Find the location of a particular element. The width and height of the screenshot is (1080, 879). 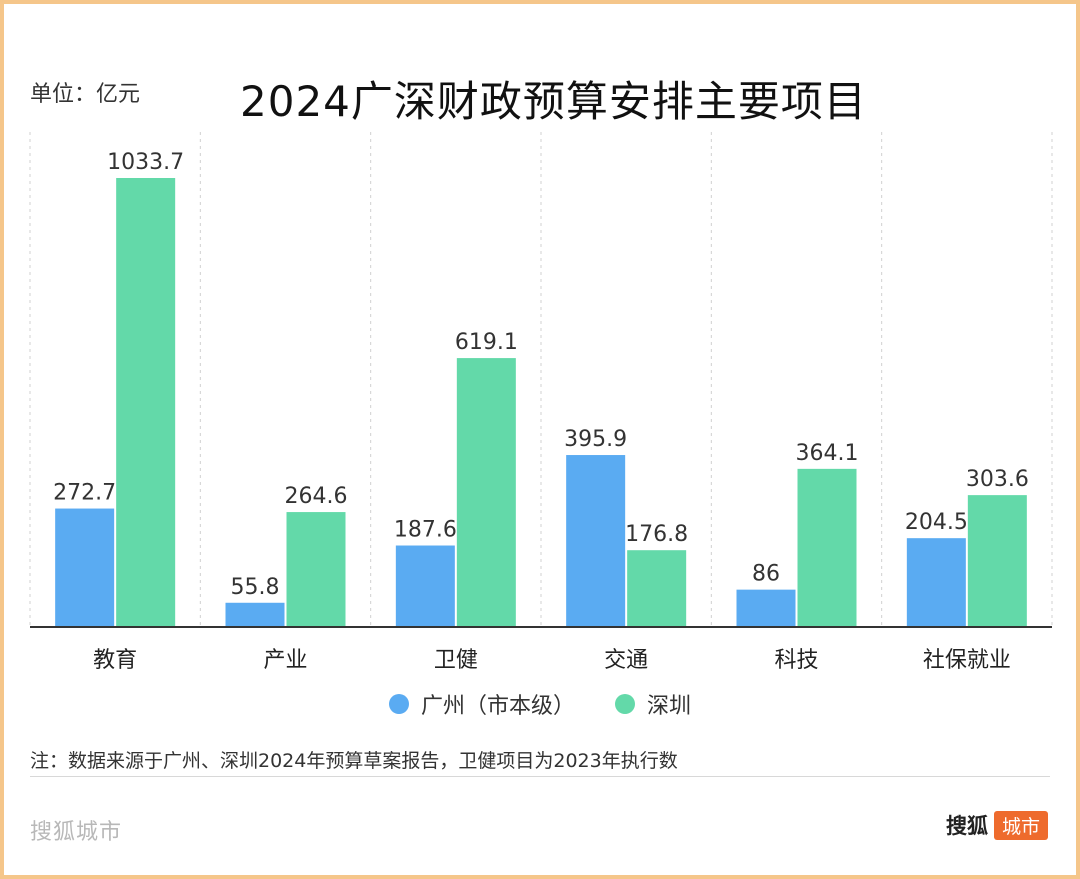

legend-item-shenzhen: 深圳 is located at coordinates (653, 704).